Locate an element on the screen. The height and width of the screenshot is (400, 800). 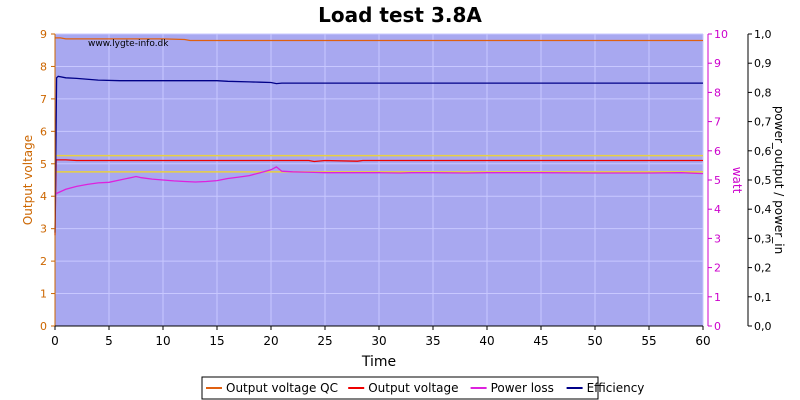
x-tick-label: 50 is located at coordinates (594, 341).